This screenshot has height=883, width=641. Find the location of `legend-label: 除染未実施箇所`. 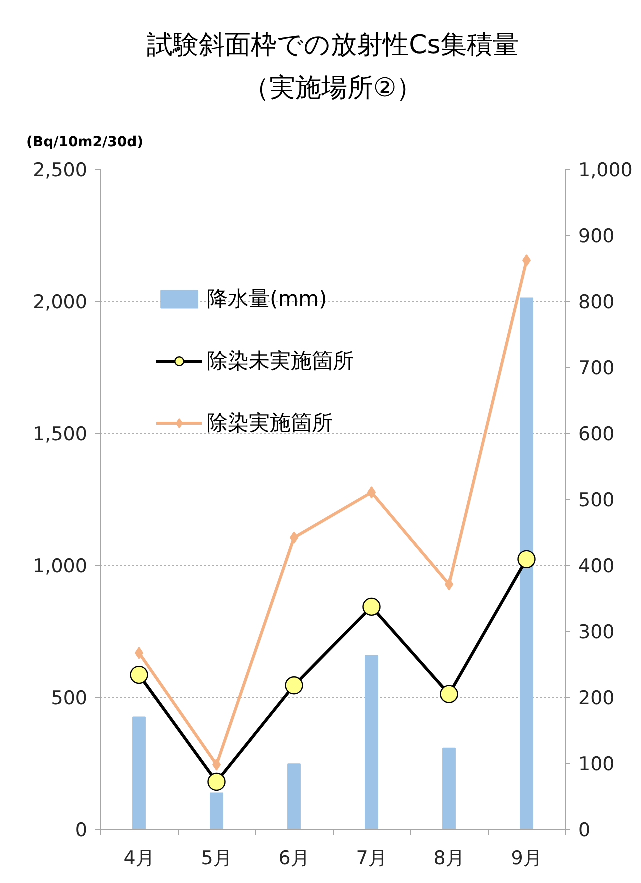

legend-label: 除染未実施箇所 is located at coordinates (280, 361).